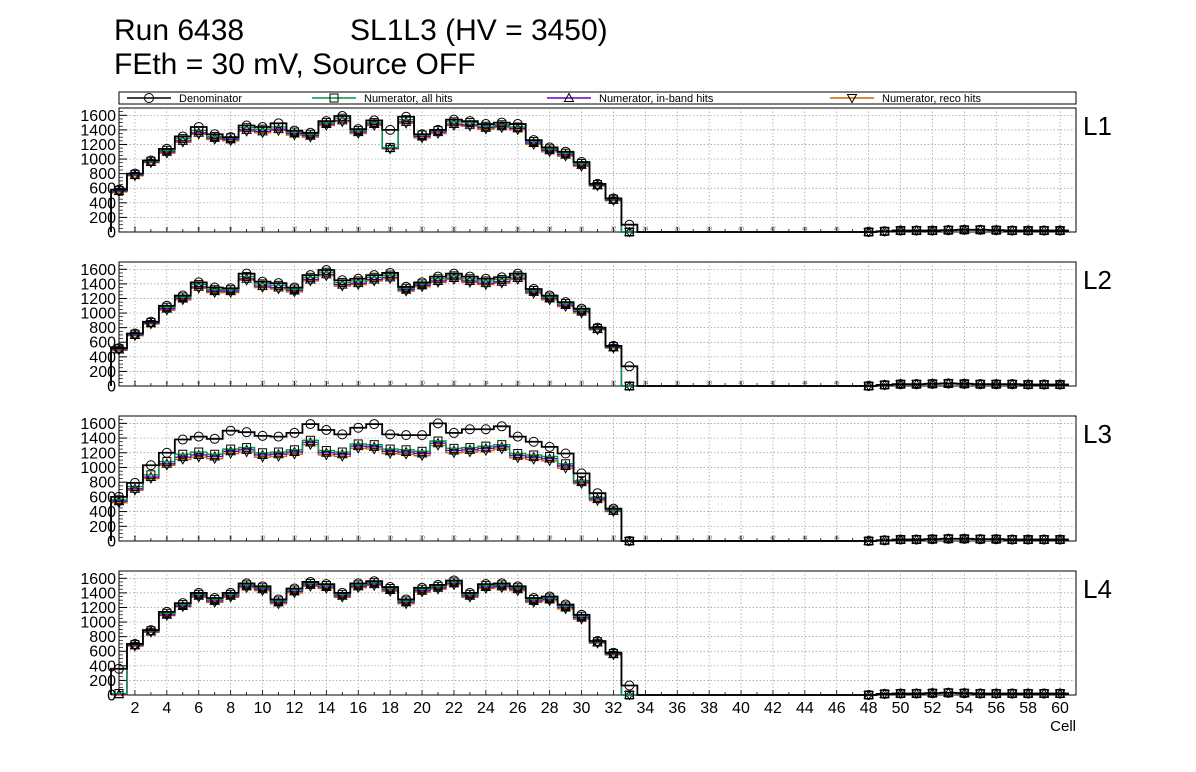  I want to click on layer-label: L4, so click(1097, 589).